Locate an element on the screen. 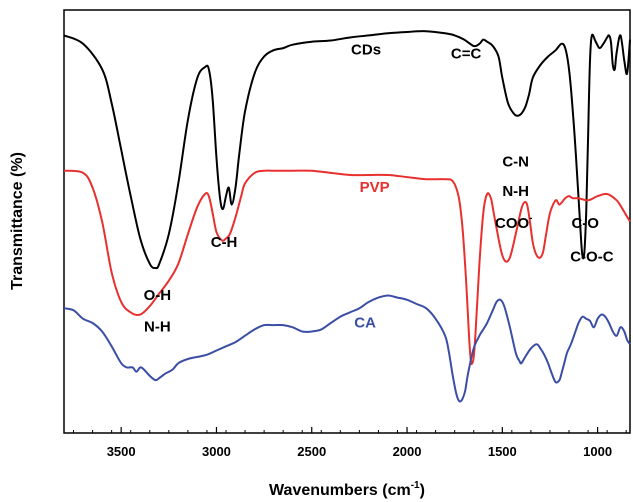  annotation-label: C=C is located at coordinates (466, 54).